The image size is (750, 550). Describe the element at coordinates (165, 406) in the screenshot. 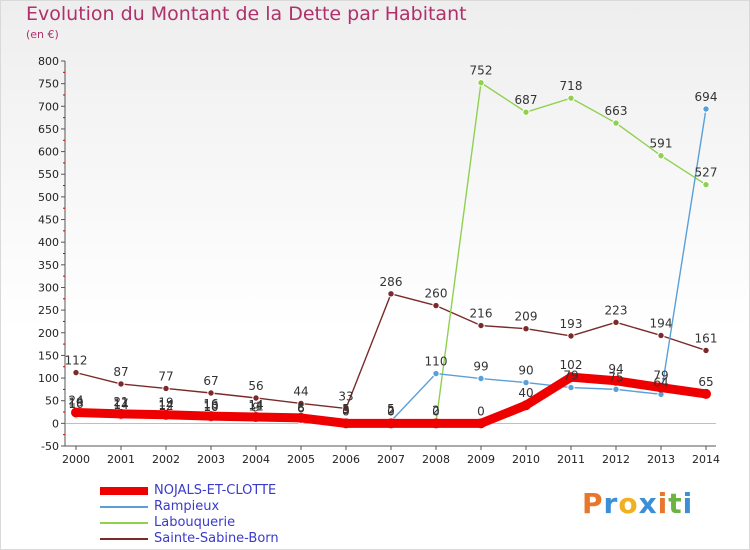

I see `data-label: 12` at that location.